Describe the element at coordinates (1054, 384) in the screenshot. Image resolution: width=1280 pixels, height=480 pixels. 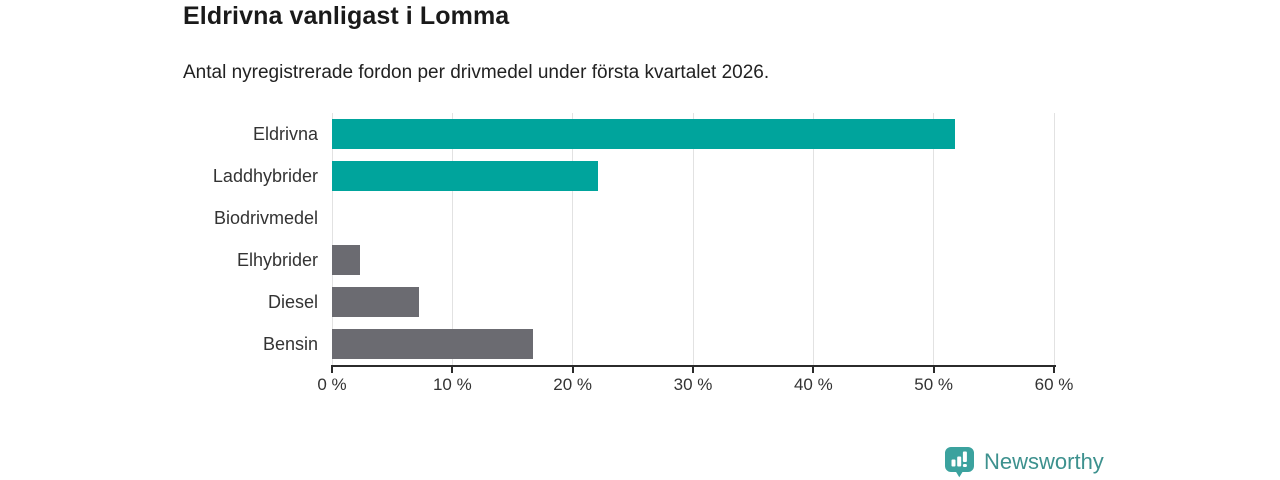
I see `x-axis-tick-label: 60 %` at that location.